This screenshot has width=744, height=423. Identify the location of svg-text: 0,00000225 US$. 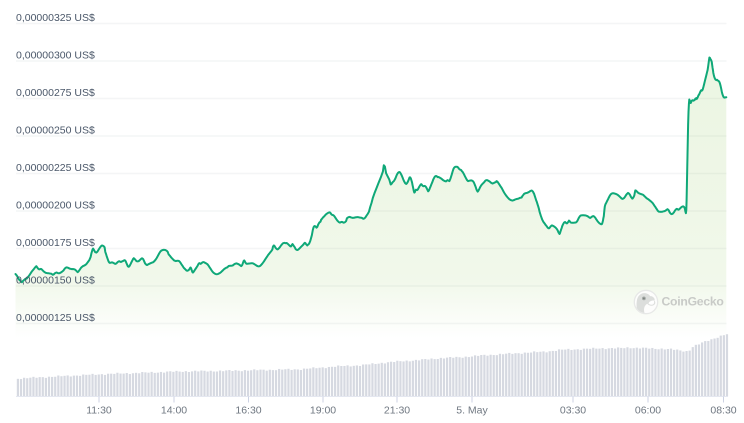
(55, 168).